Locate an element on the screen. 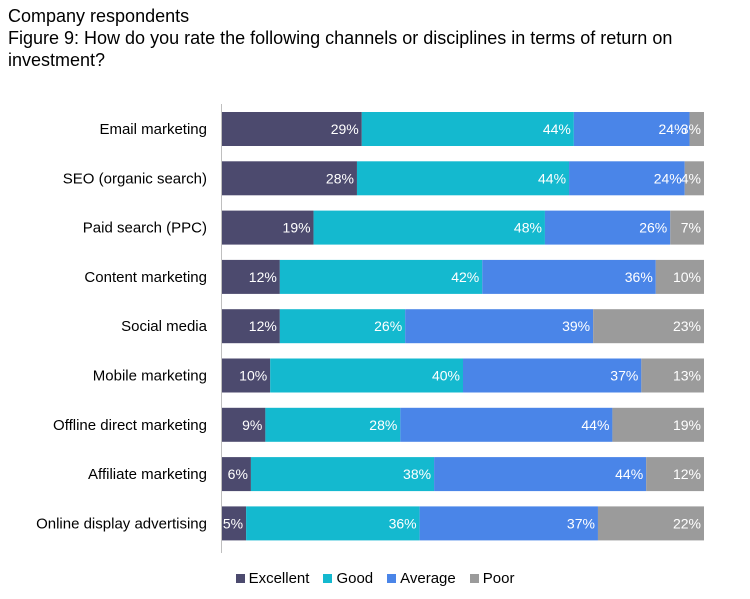 This screenshot has width=750, height=599. legend-item: Average is located at coordinates (421, 578).